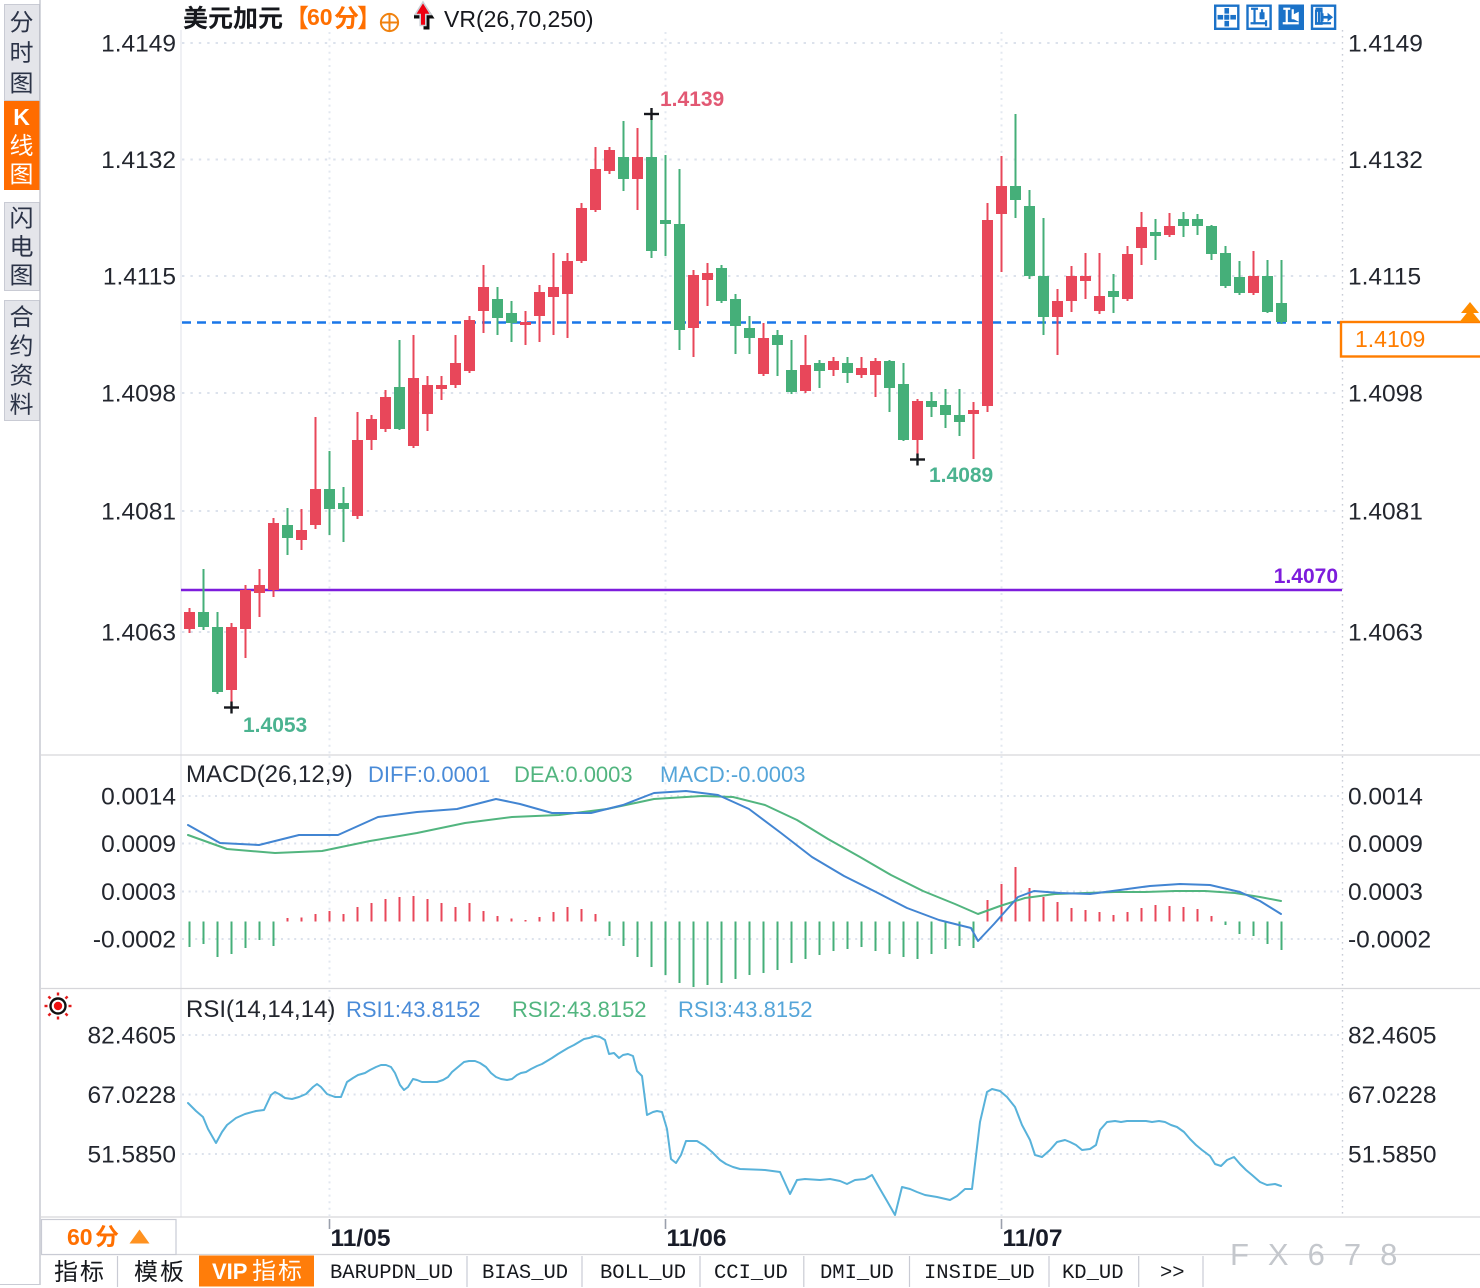 The image size is (1480, 1288). I want to click on svg-text: 1.4089, so click(961, 475).